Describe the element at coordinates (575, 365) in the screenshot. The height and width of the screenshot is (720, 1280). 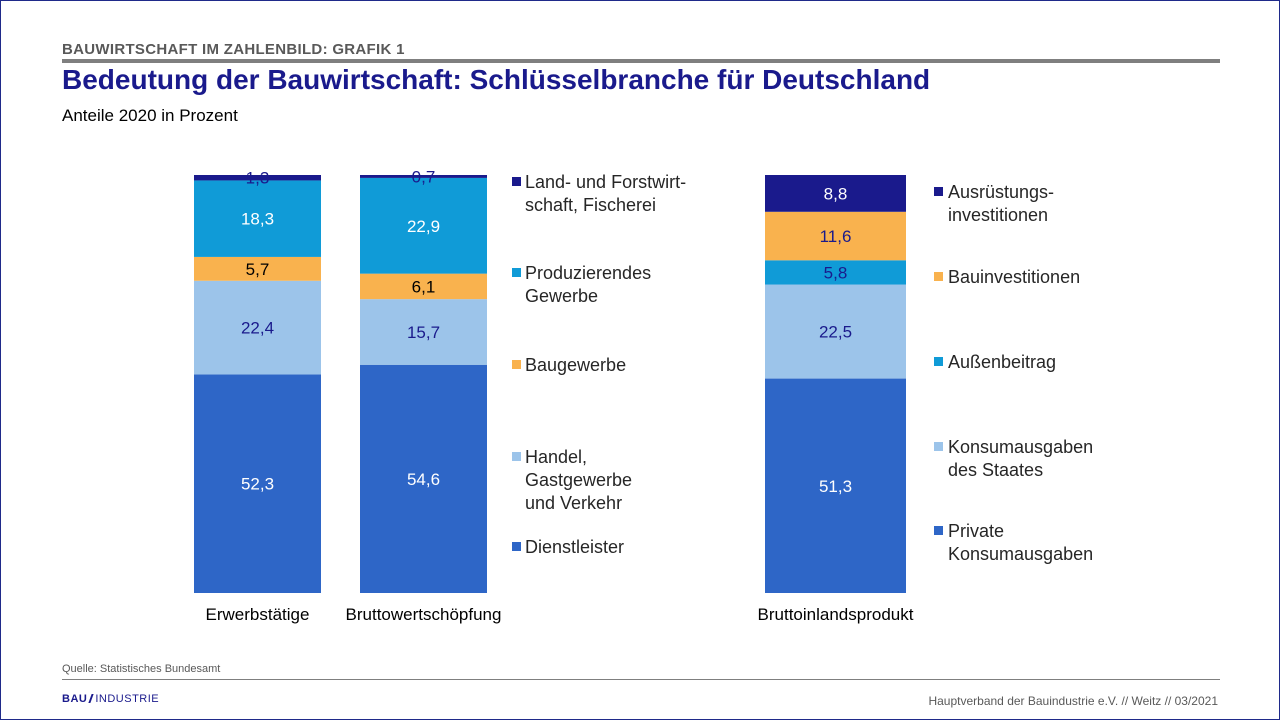
I see `legend-label: Baugewerbe` at that location.